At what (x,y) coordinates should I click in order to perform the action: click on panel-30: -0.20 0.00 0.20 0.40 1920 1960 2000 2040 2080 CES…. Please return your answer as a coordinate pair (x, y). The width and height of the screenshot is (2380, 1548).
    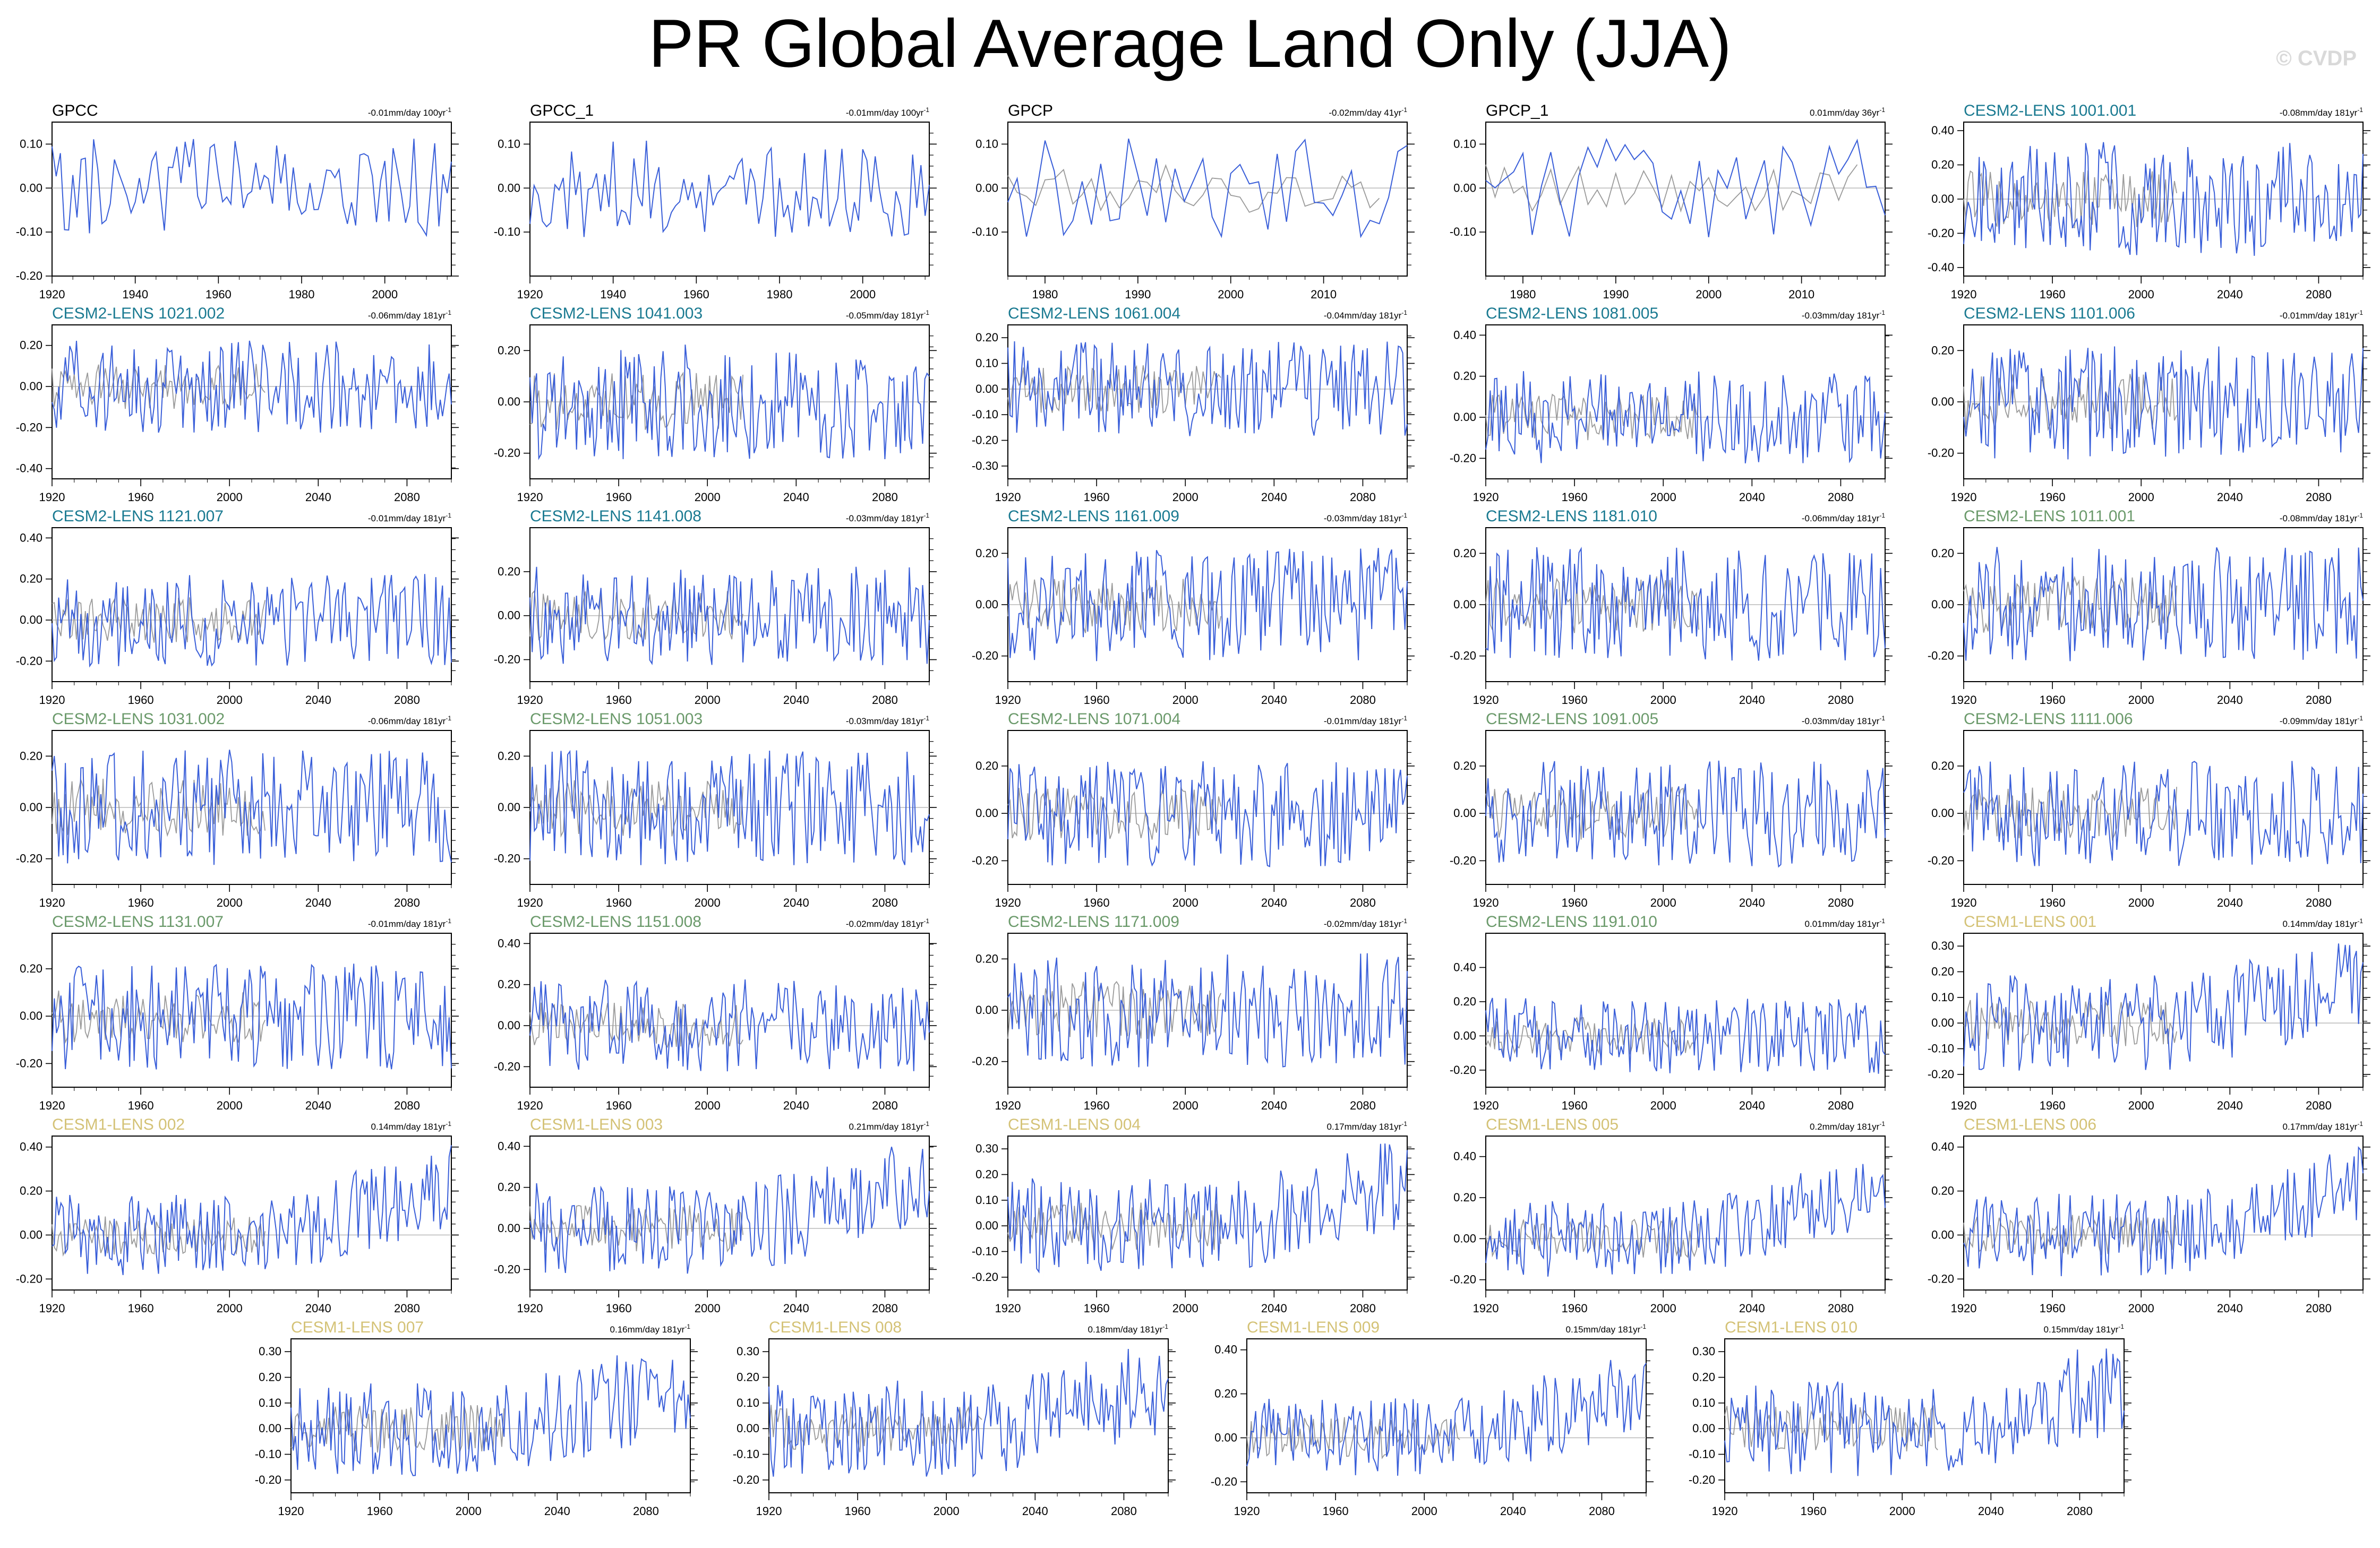
    Looking at the image, I should click on (2149, 1216).